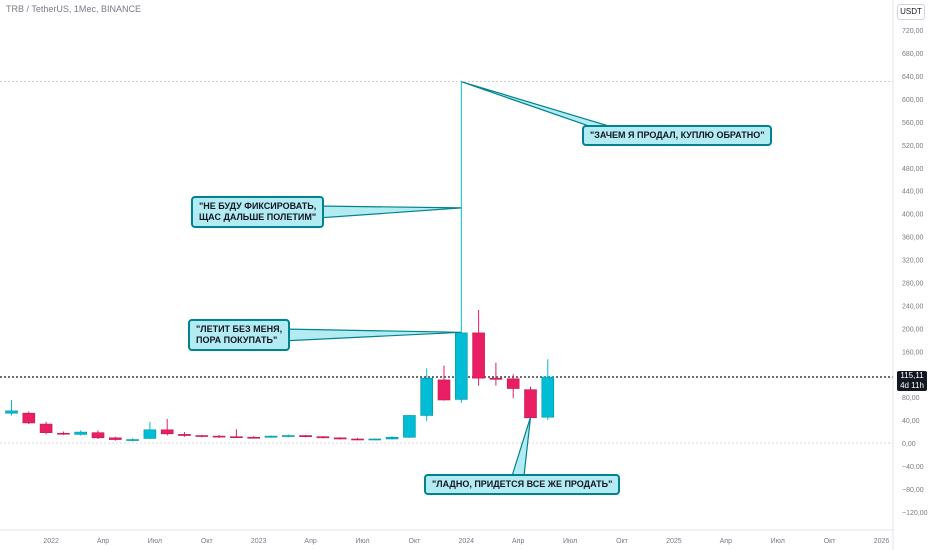  Describe the element at coordinates (913, 77) in the screenshot. I see `y-tick-label: 640,00` at that location.